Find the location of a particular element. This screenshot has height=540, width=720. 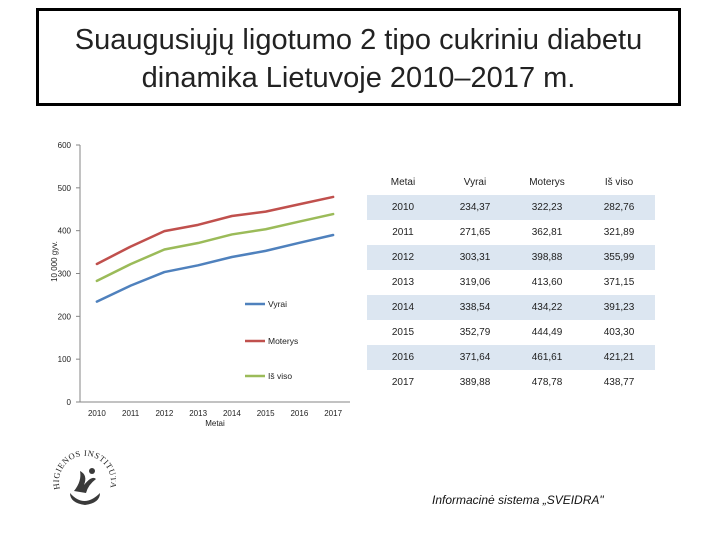

table-cell: 2012 is located at coordinates (403, 257).